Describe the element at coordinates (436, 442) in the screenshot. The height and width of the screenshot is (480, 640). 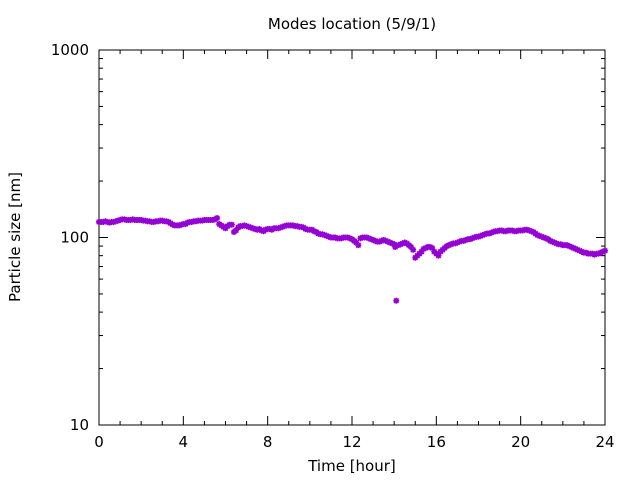
I see `x-tick-label: 16` at that location.